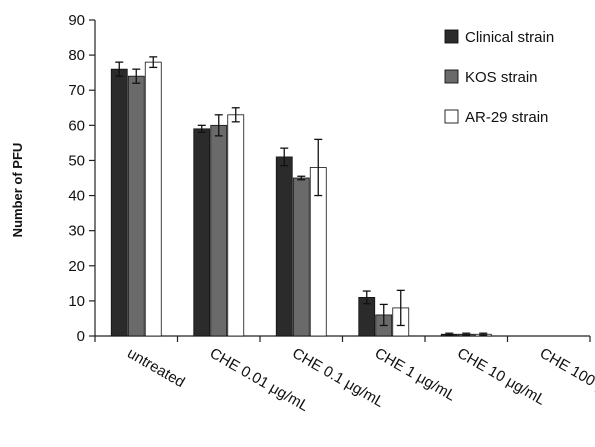  What do you see at coordinates (76, 160) in the screenshot?
I see `y-tick-label: 50` at bounding box center [76, 160].